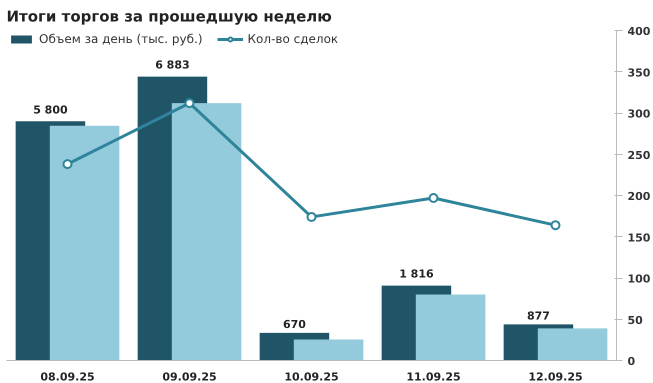 This screenshot has height=383, width=653. What do you see at coordinates (639, 155) in the screenshot?
I see `y2-tick-label: 250` at bounding box center [639, 155].